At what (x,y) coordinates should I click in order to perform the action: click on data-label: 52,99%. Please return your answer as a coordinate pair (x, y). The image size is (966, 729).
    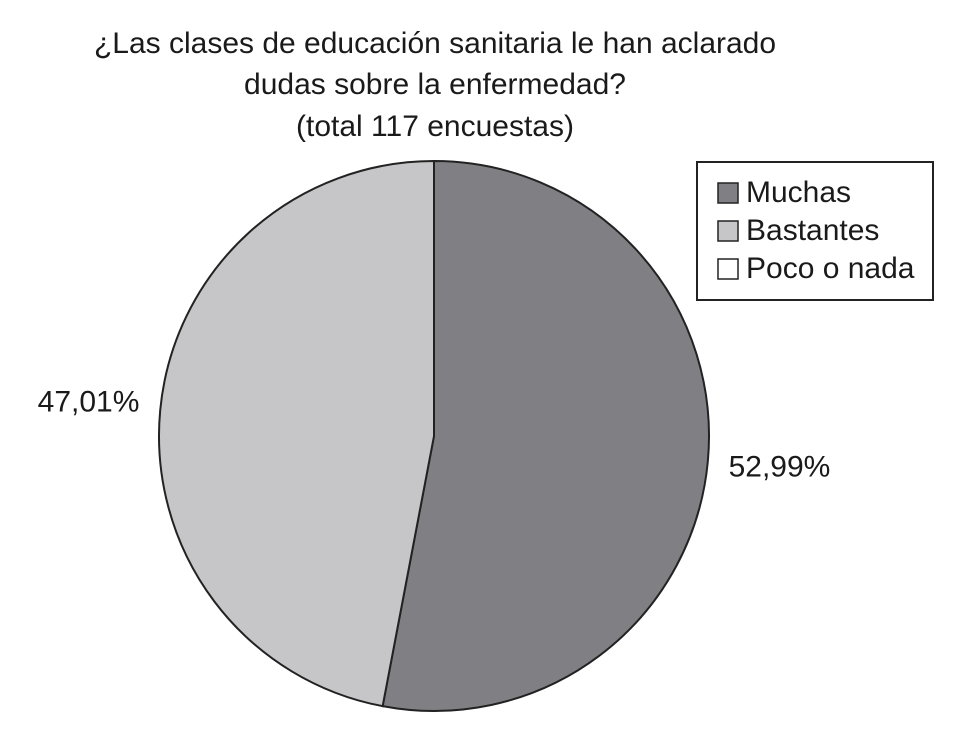
    Looking at the image, I should click on (780, 466).